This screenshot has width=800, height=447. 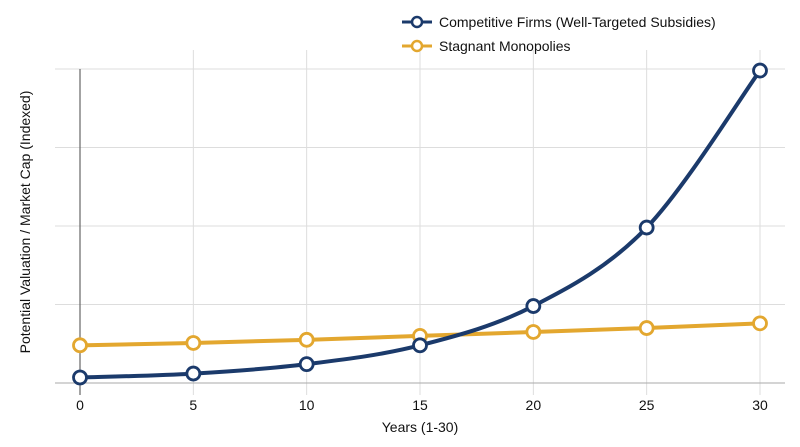 What do you see at coordinates (193, 405) in the screenshot?
I see `x-tick-label: 5` at bounding box center [193, 405].